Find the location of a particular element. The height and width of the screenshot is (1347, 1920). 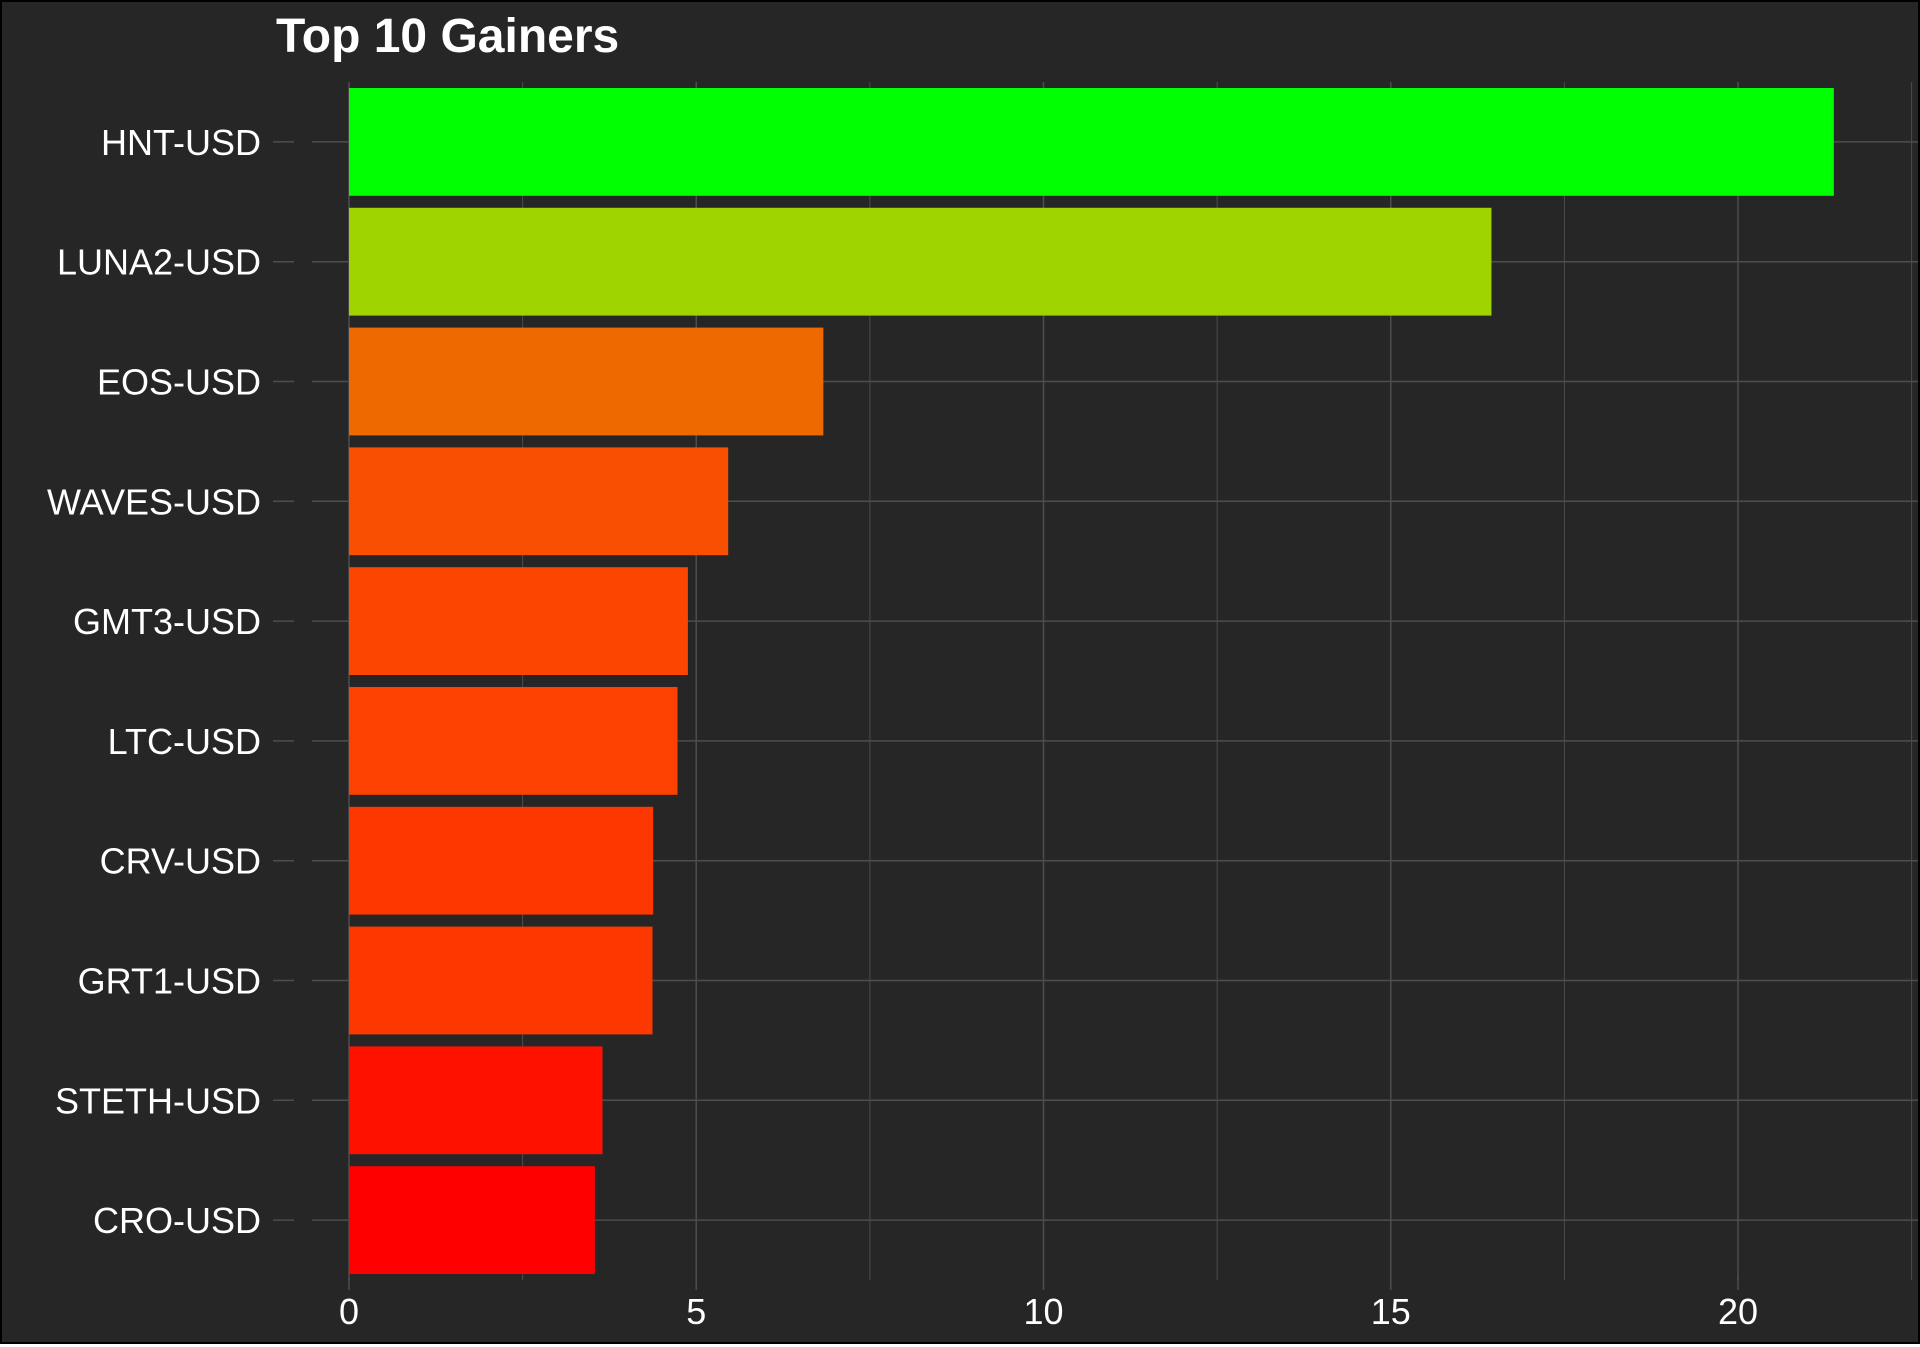

bar-gmt3-usd is located at coordinates (518, 621).